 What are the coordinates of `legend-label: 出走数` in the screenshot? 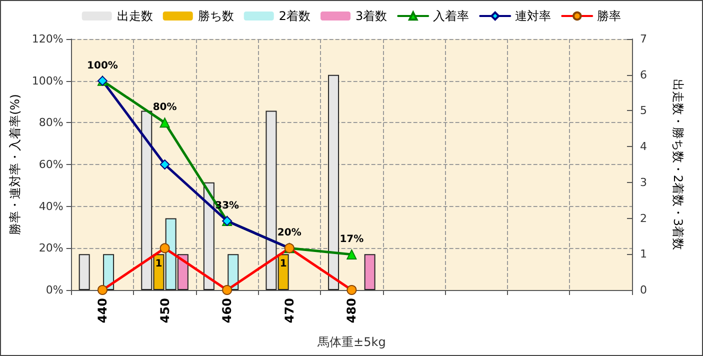 It's located at (134, 16).